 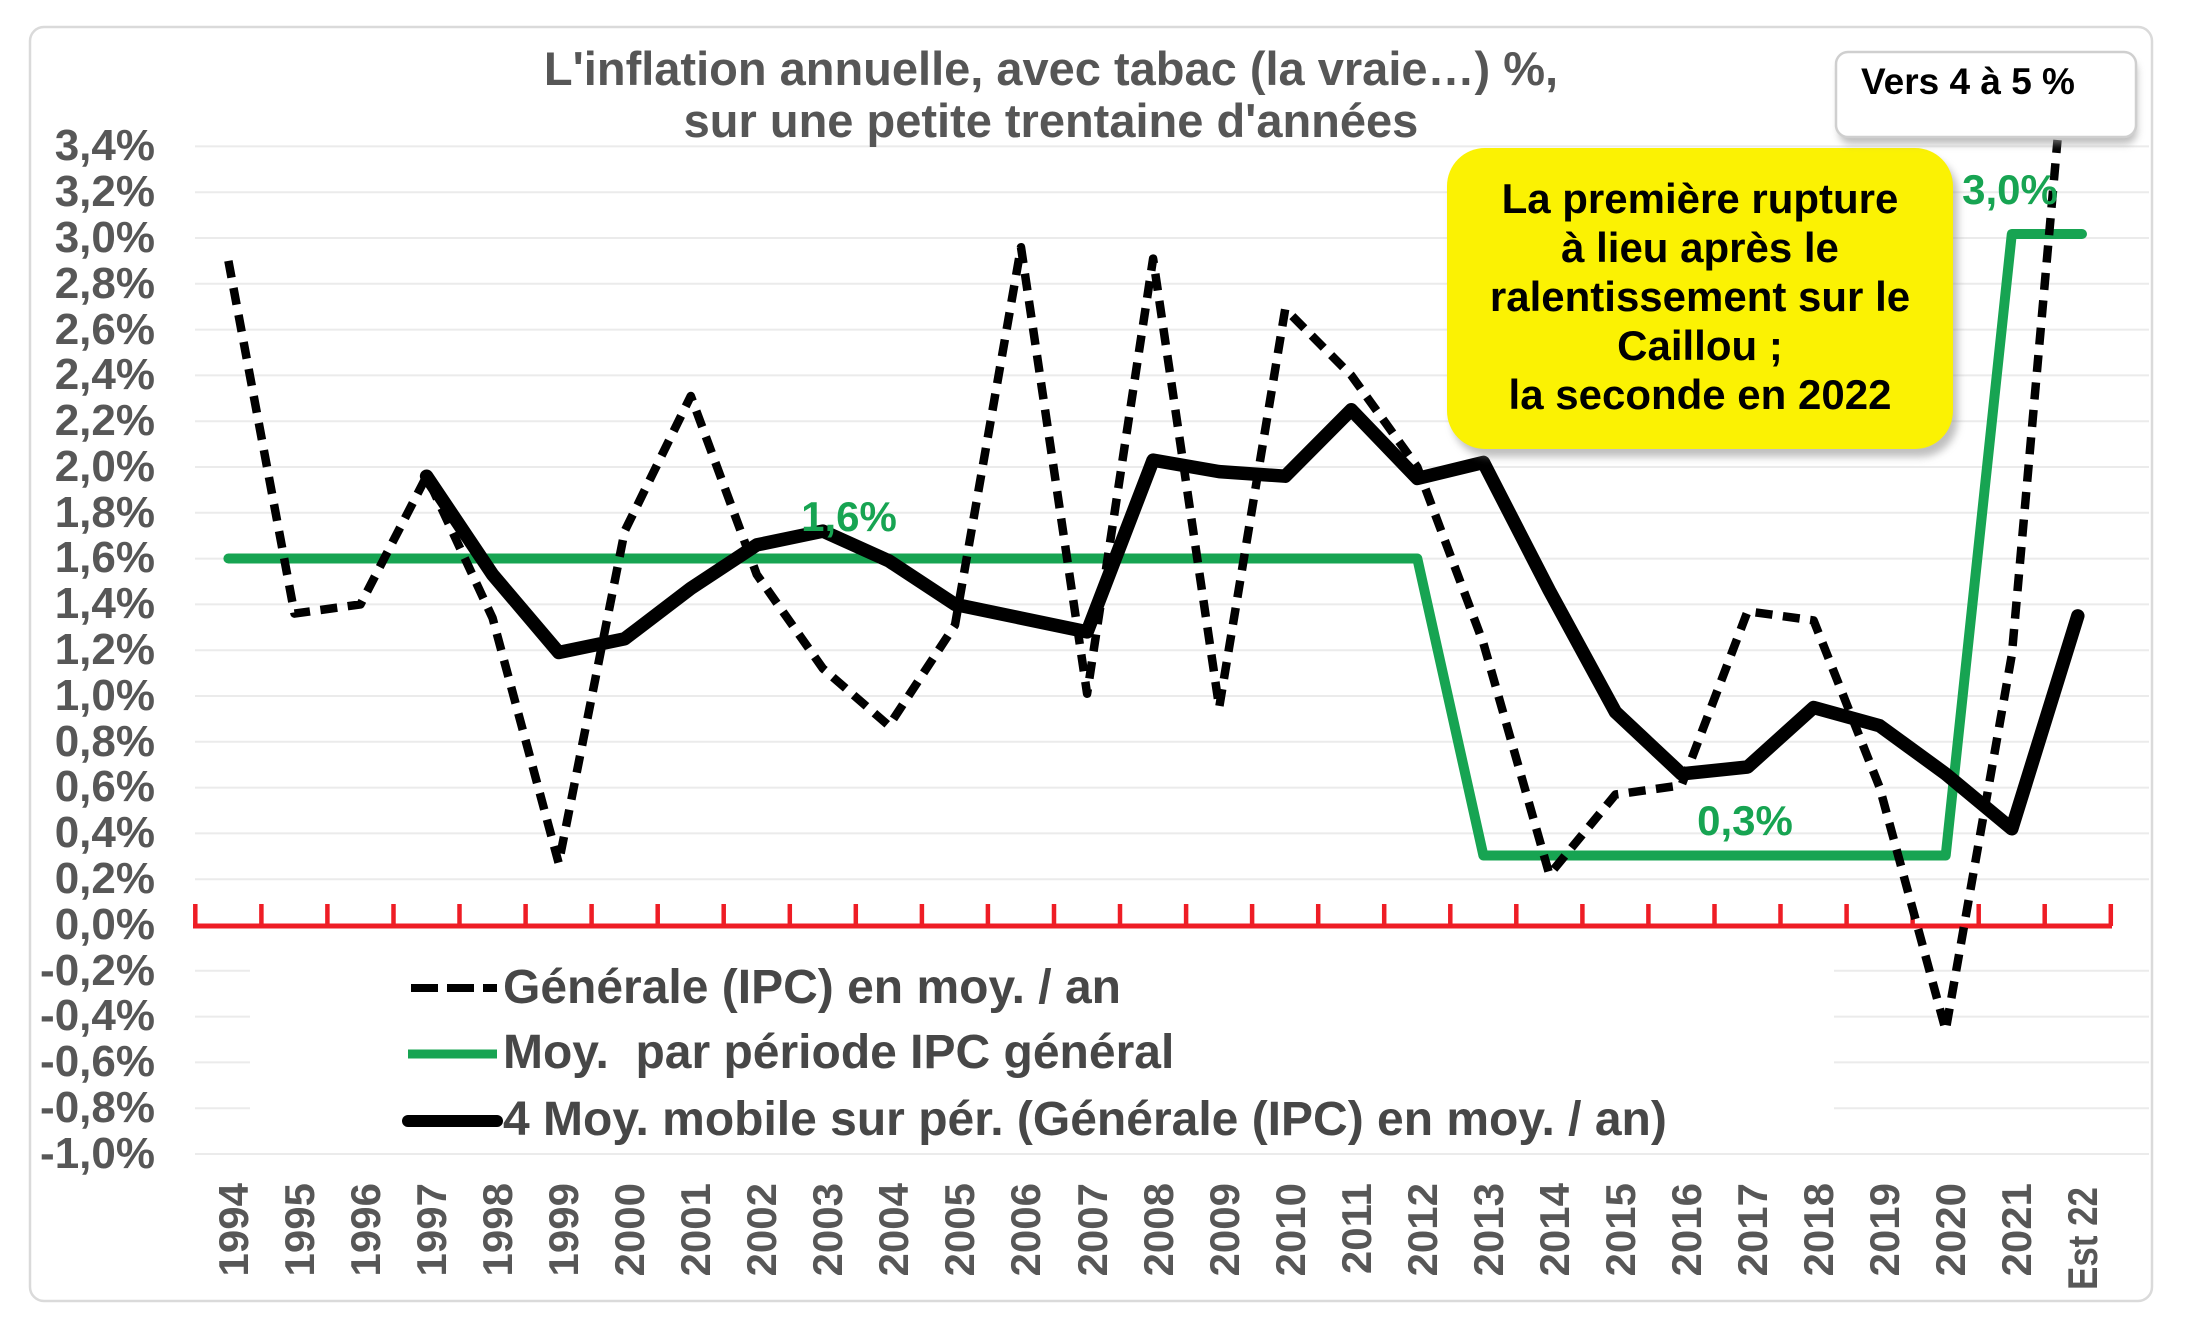 What do you see at coordinates (1700, 198) in the screenshot?
I see `svg-text: La première rupture` at bounding box center [1700, 198].